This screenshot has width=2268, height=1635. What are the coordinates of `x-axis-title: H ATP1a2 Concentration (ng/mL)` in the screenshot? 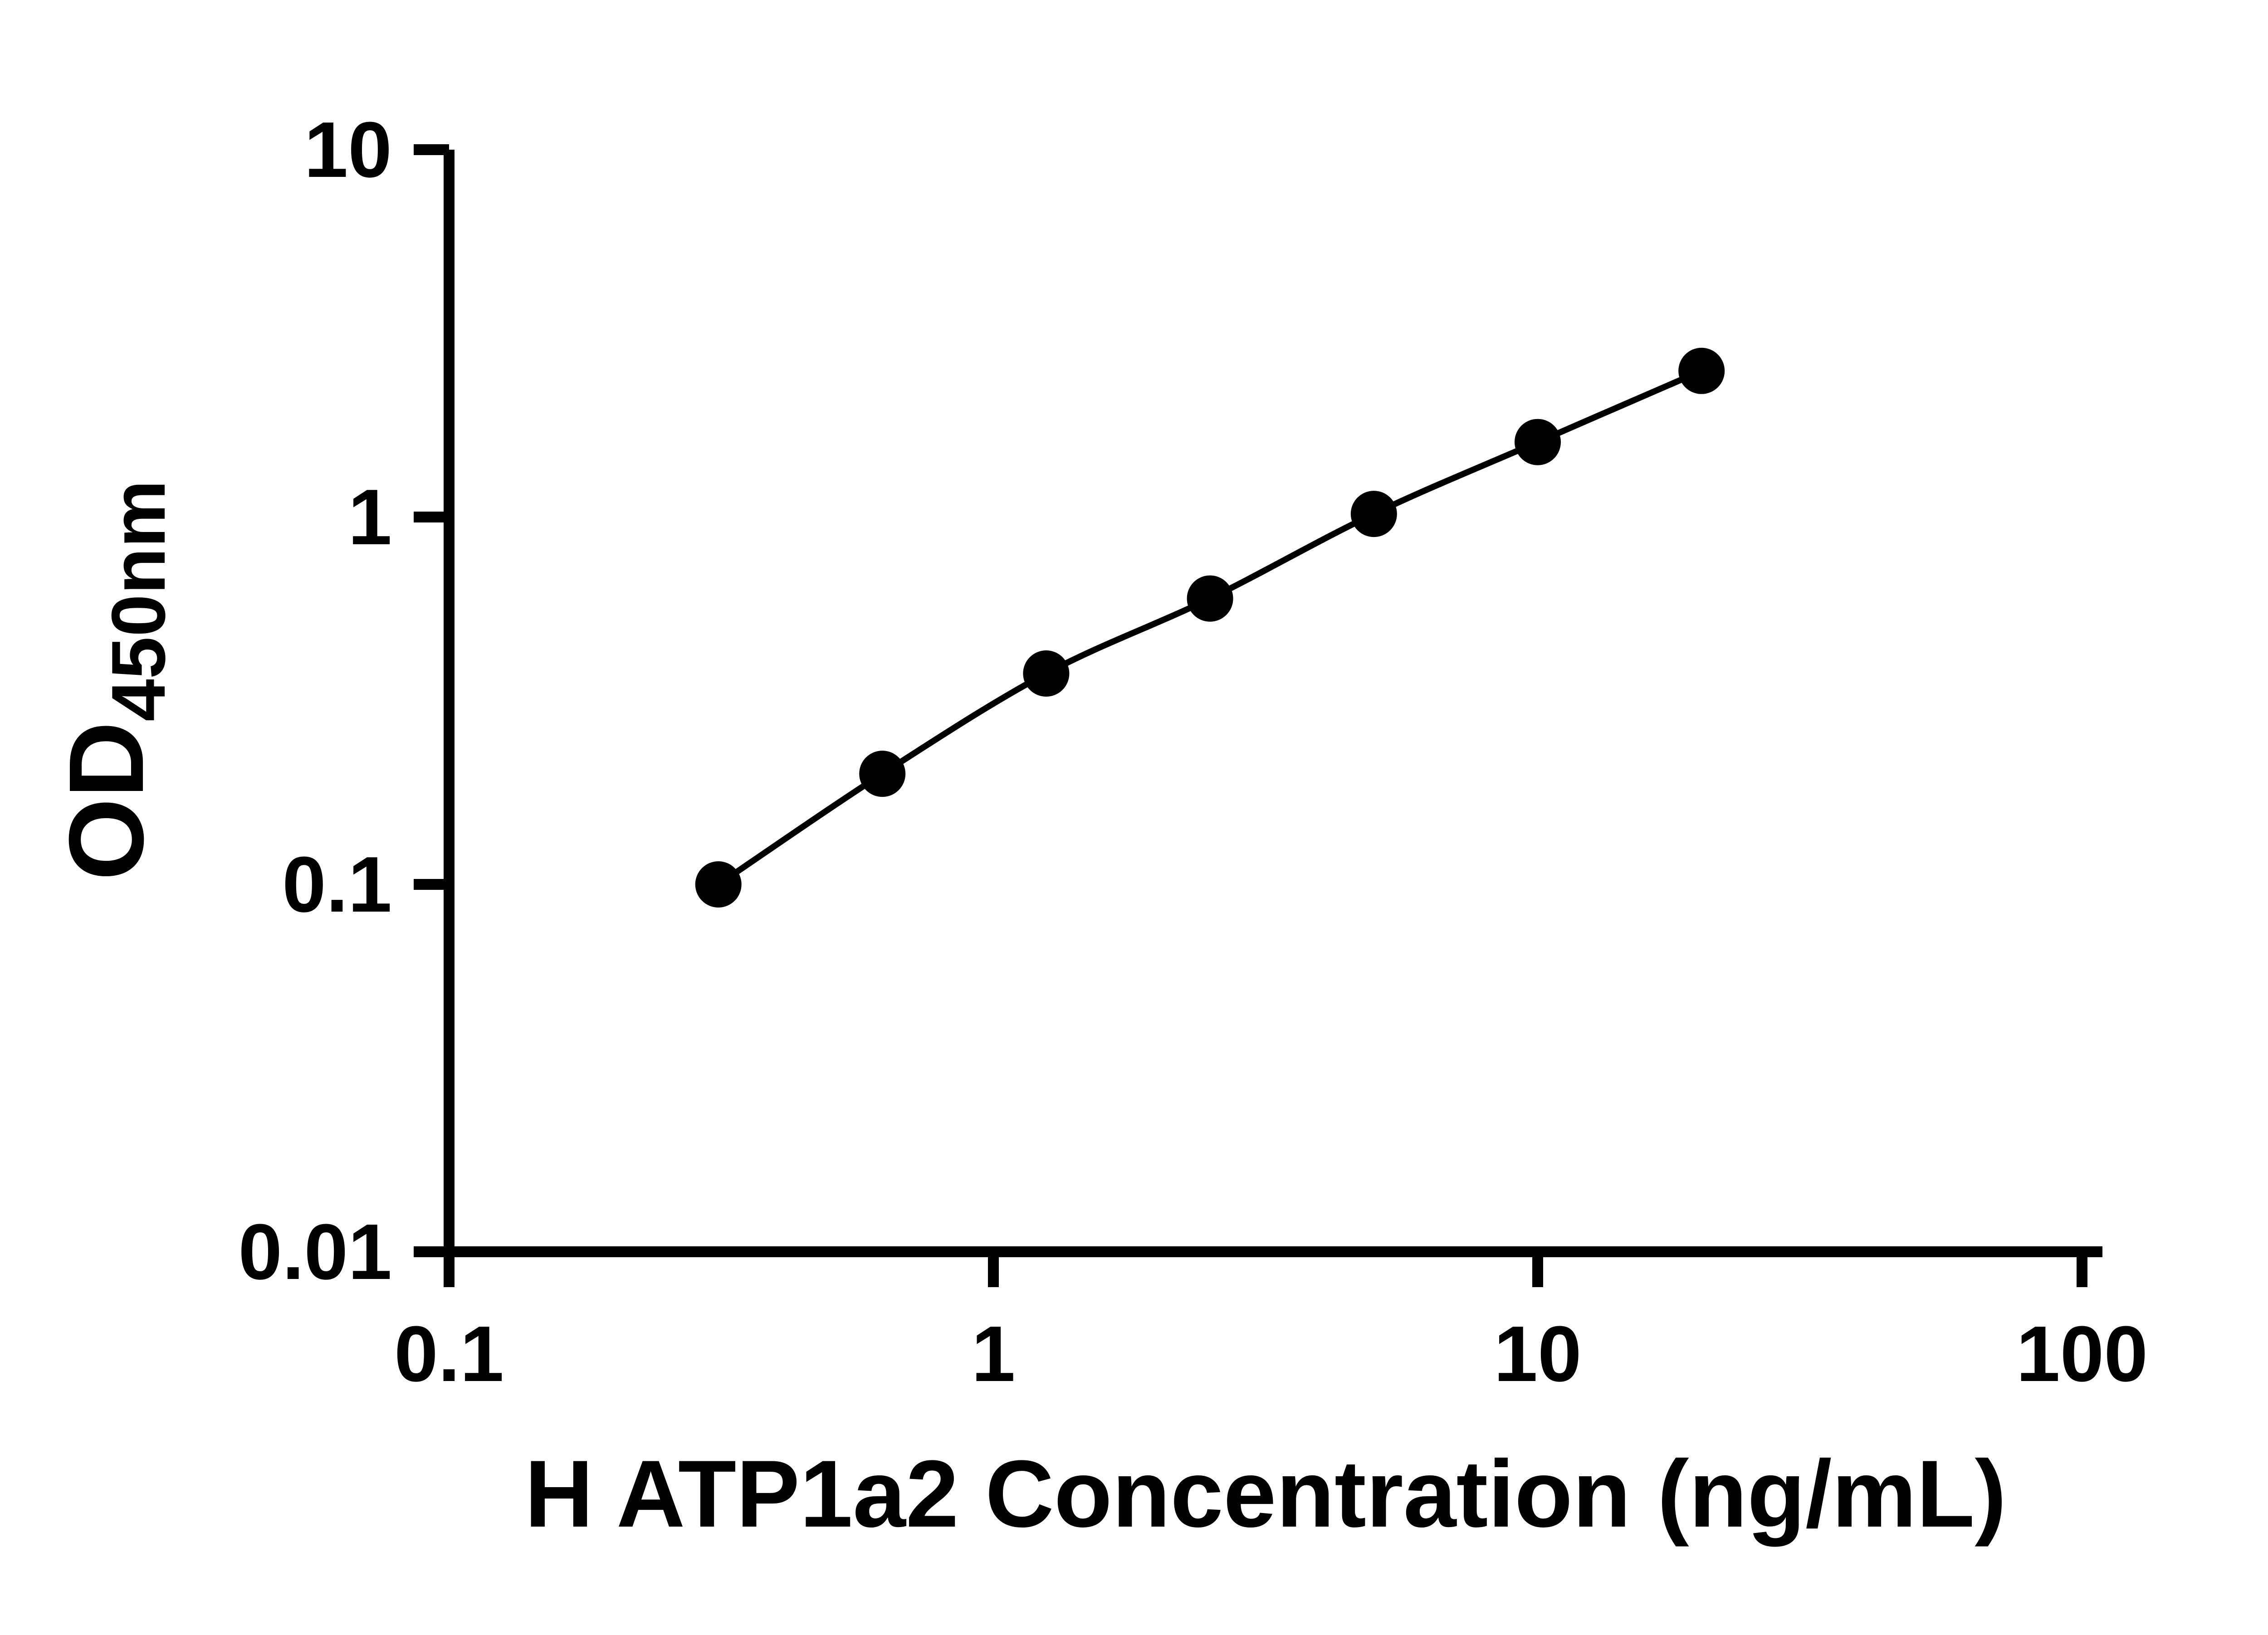 It's located at (1266, 1493).